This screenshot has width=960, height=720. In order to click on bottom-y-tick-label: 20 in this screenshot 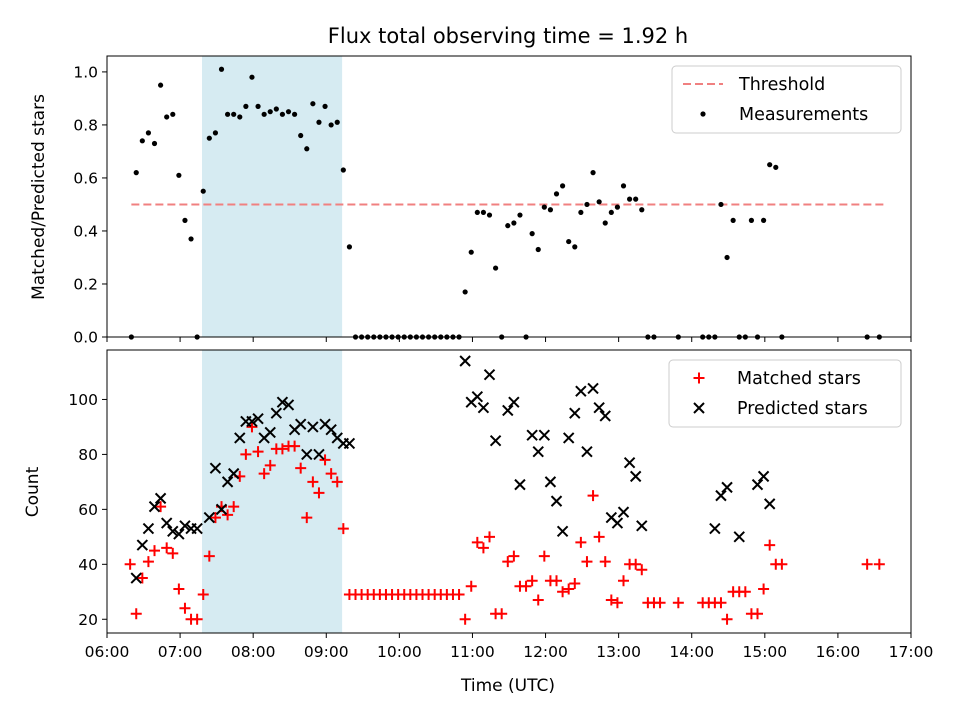, I will do `click(88, 620)`.